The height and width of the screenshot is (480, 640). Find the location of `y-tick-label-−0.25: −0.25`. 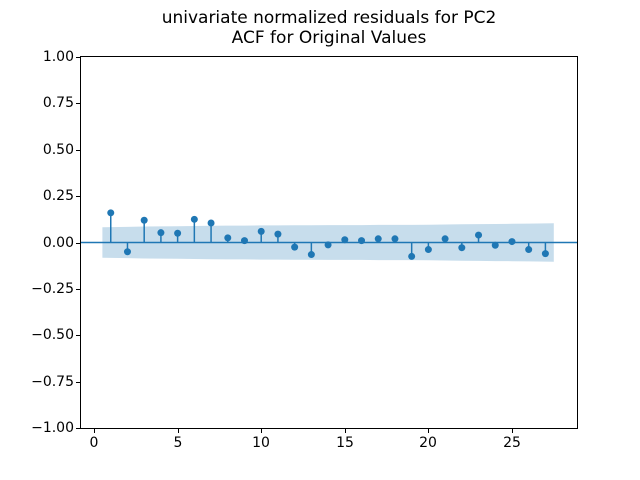

y-tick-label-−0.25: −0.25 is located at coordinates (52, 289).